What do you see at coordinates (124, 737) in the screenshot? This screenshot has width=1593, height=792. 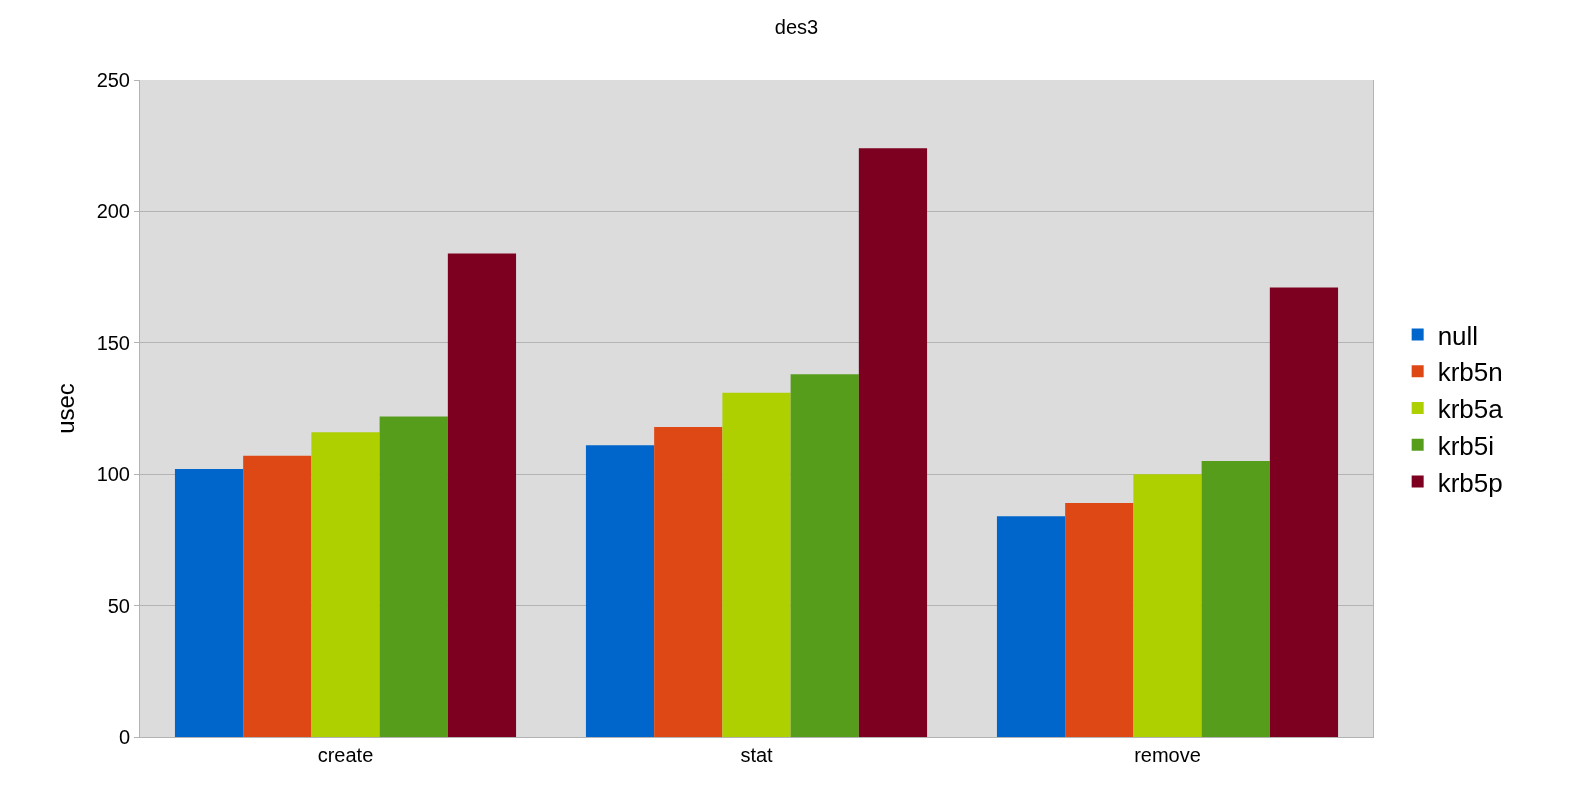 I see `y-tick-label: 0` at bounding box center [124, 737].